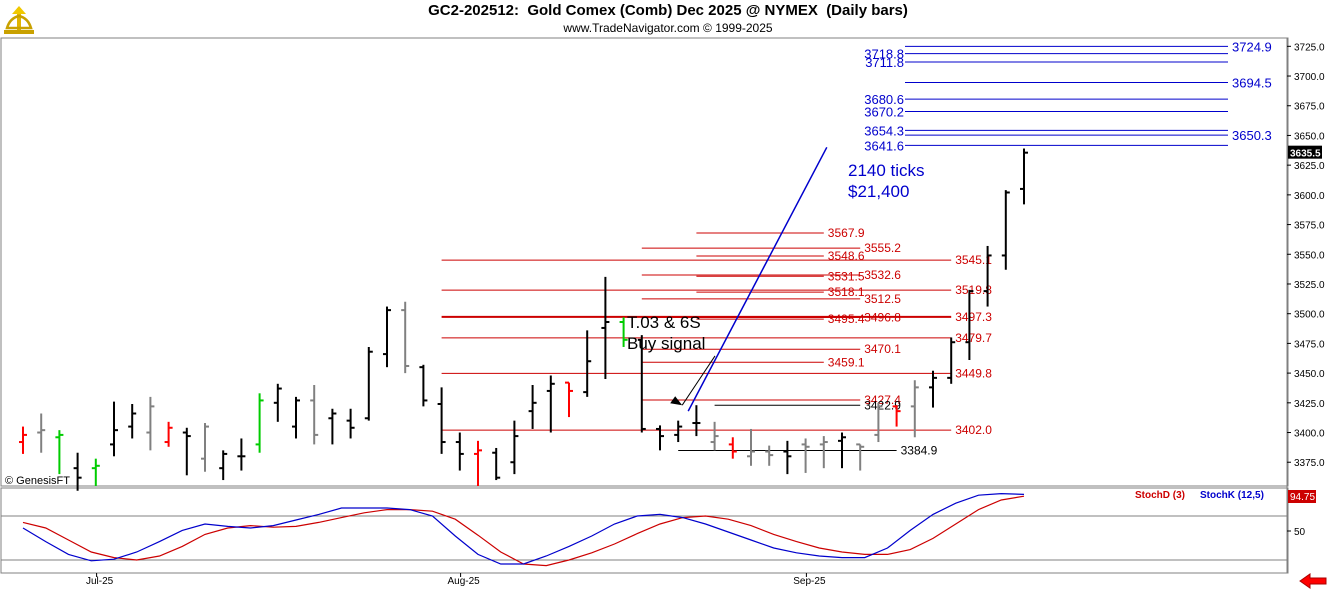  What do you see at coordinates (886, 170) in the screenshot?
I see `annotation-text: 2140 ticks` at bounding box center [886, 170].